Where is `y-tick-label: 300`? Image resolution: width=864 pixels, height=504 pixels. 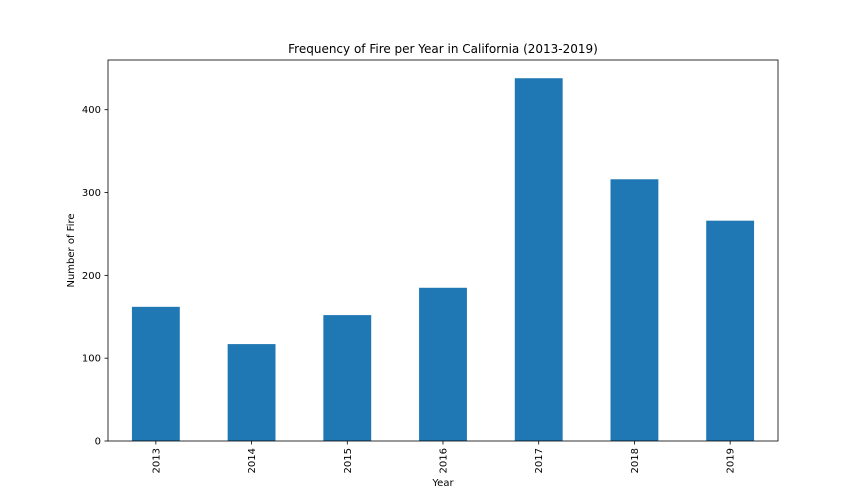 y-tick-label: 300 is located at coordinates (91, 193).